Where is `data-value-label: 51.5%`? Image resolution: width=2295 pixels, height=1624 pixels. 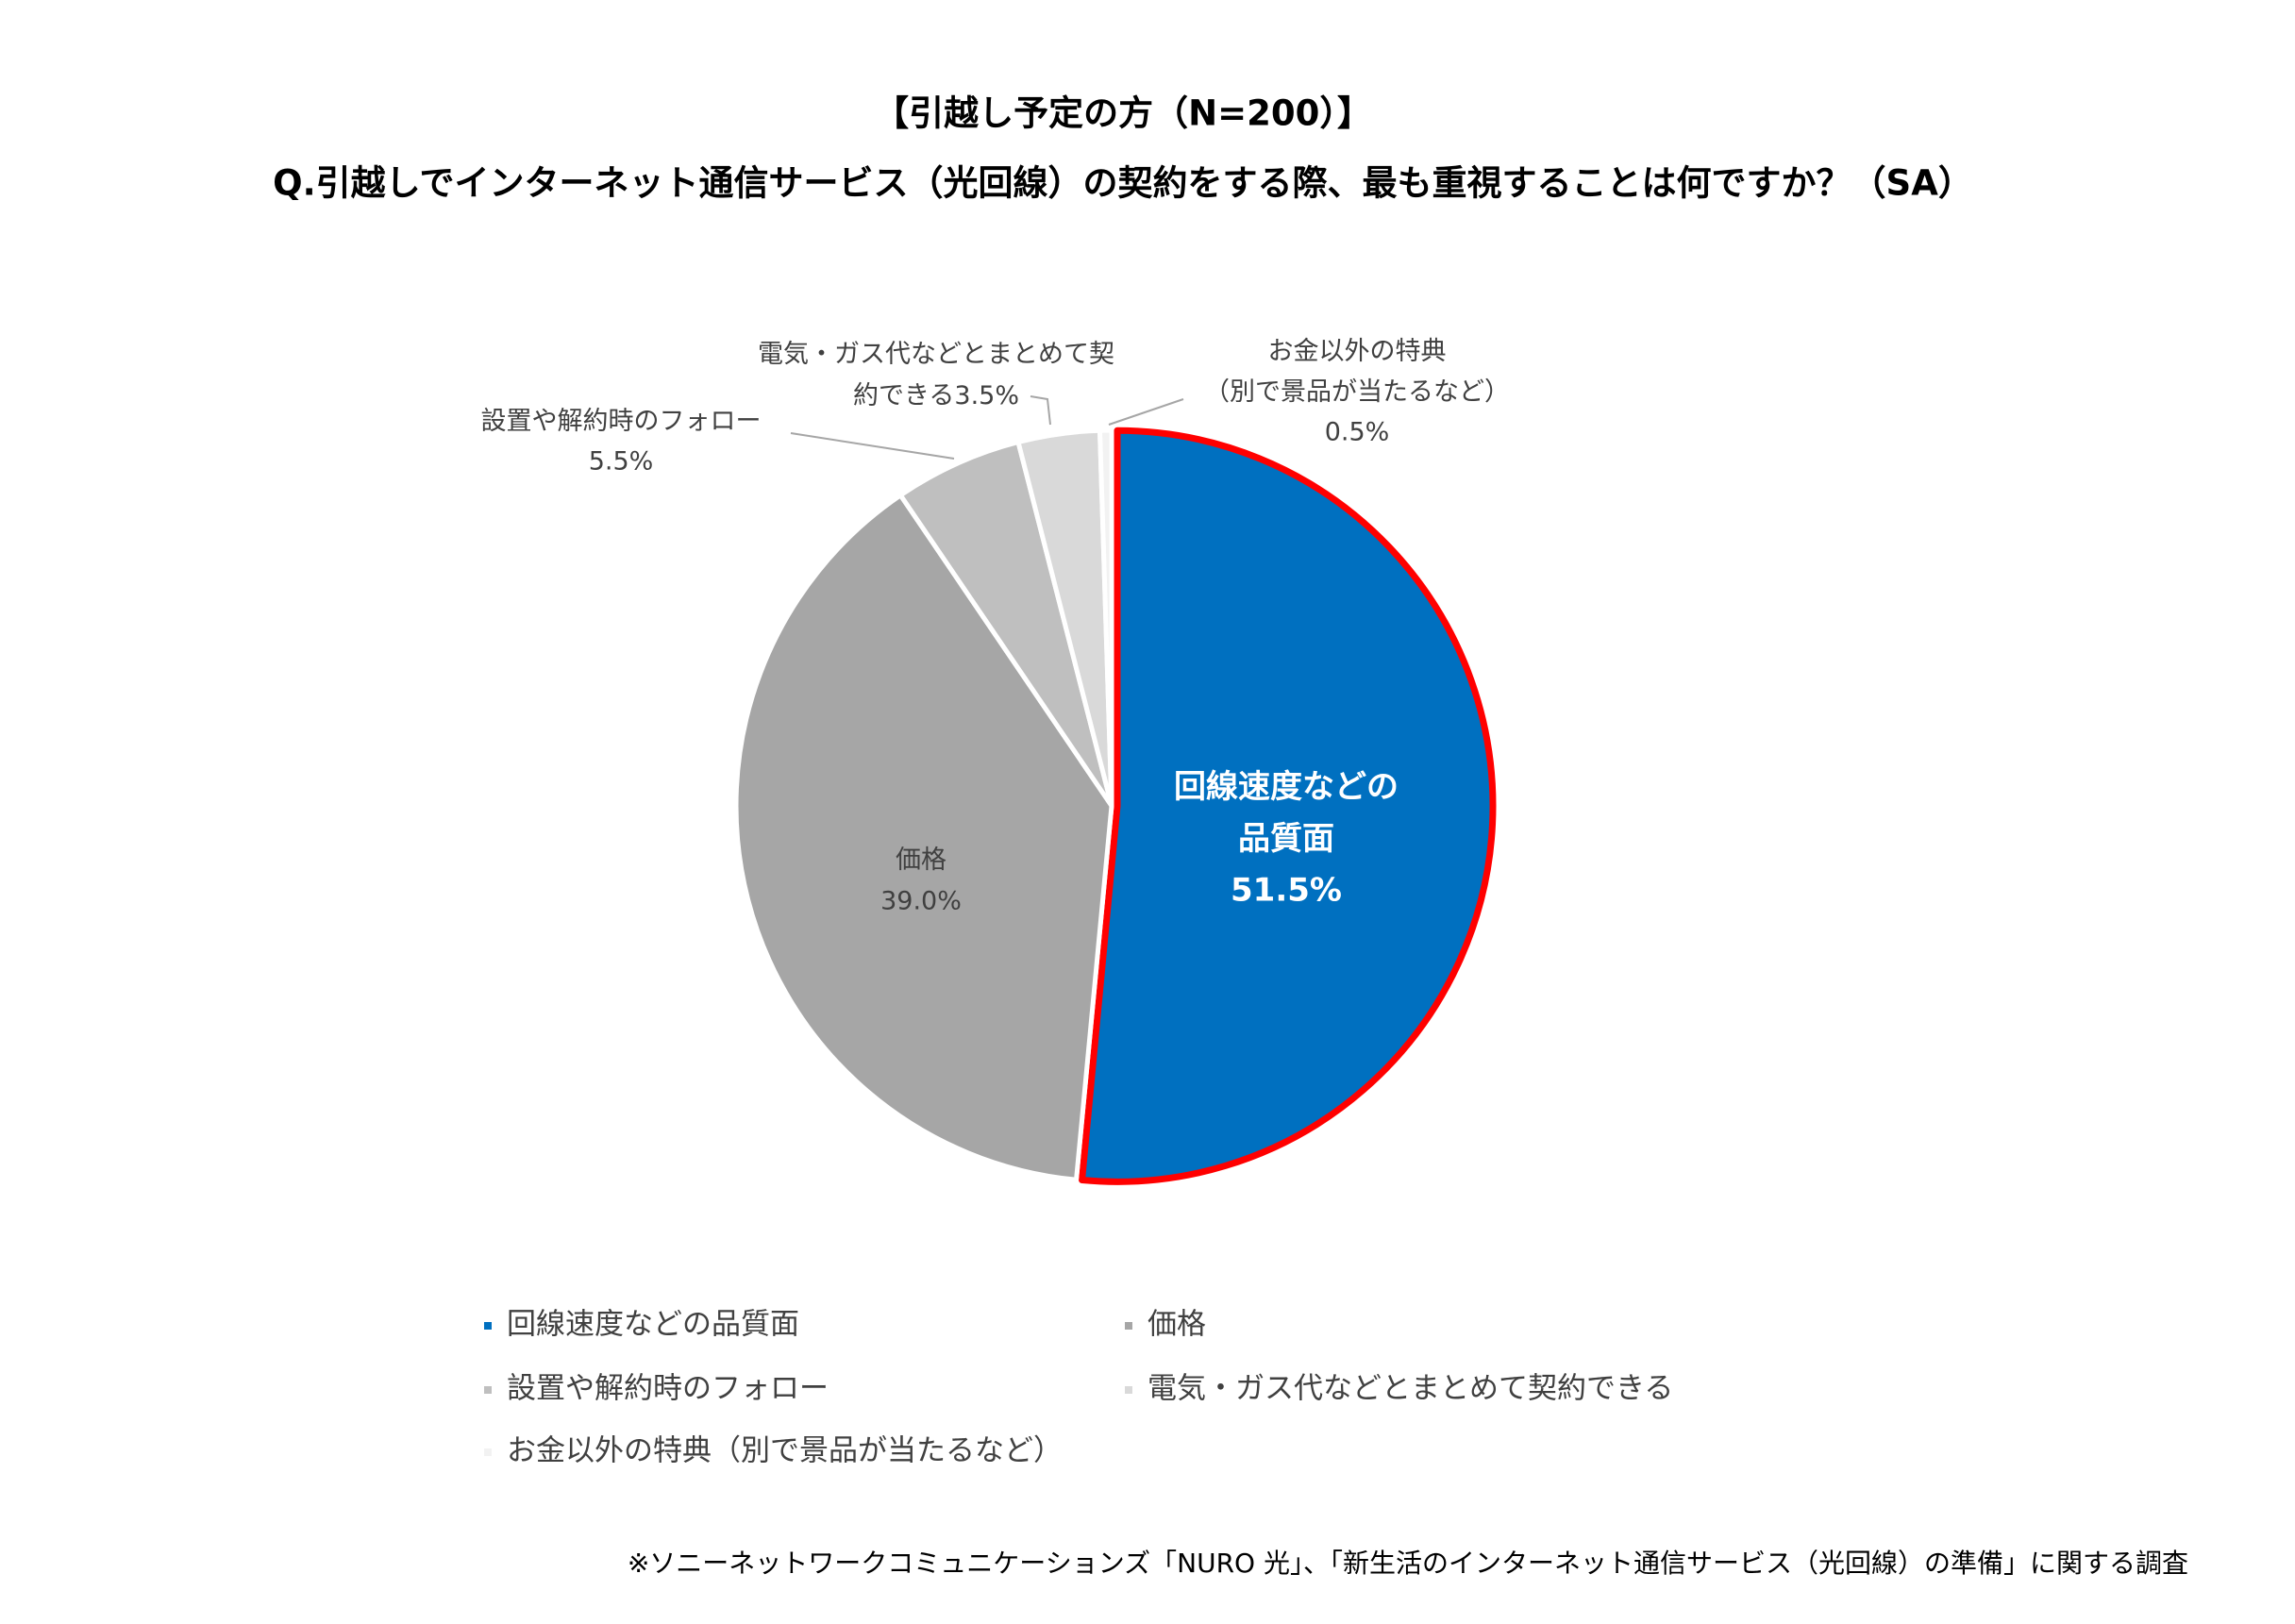 data-value-label: 51.5% is located at coordinates (1286, 891).